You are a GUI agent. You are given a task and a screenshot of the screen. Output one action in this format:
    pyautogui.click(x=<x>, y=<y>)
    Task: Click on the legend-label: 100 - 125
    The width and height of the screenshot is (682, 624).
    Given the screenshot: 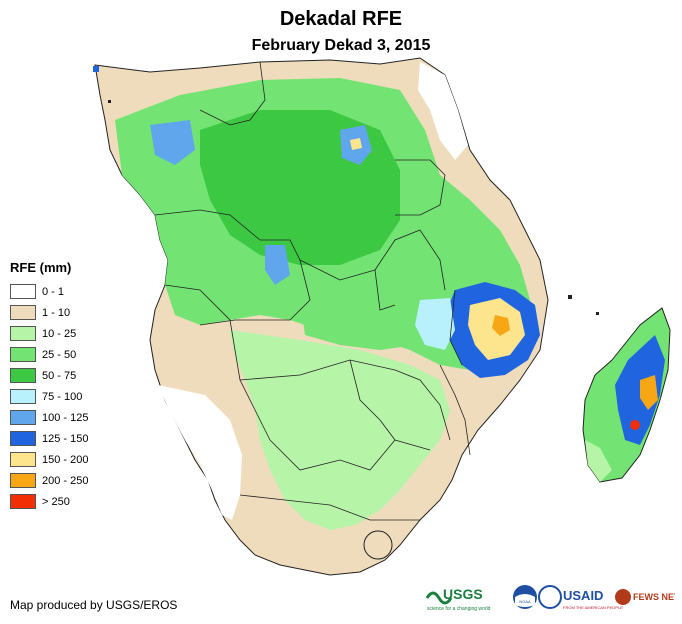 What is the action you would take?
    pyautogui.click(x=65, y=417)
    